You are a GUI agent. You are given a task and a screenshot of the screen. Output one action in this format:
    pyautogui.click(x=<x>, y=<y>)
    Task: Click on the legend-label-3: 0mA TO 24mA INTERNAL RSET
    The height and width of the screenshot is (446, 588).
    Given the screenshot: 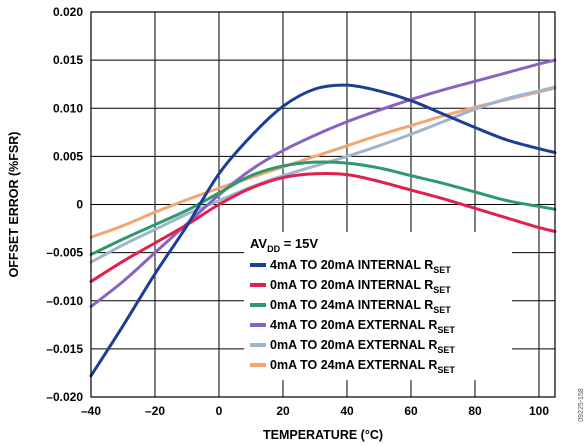 What is the action you would take?
    pyautogui.click(x=360, y=306)
    